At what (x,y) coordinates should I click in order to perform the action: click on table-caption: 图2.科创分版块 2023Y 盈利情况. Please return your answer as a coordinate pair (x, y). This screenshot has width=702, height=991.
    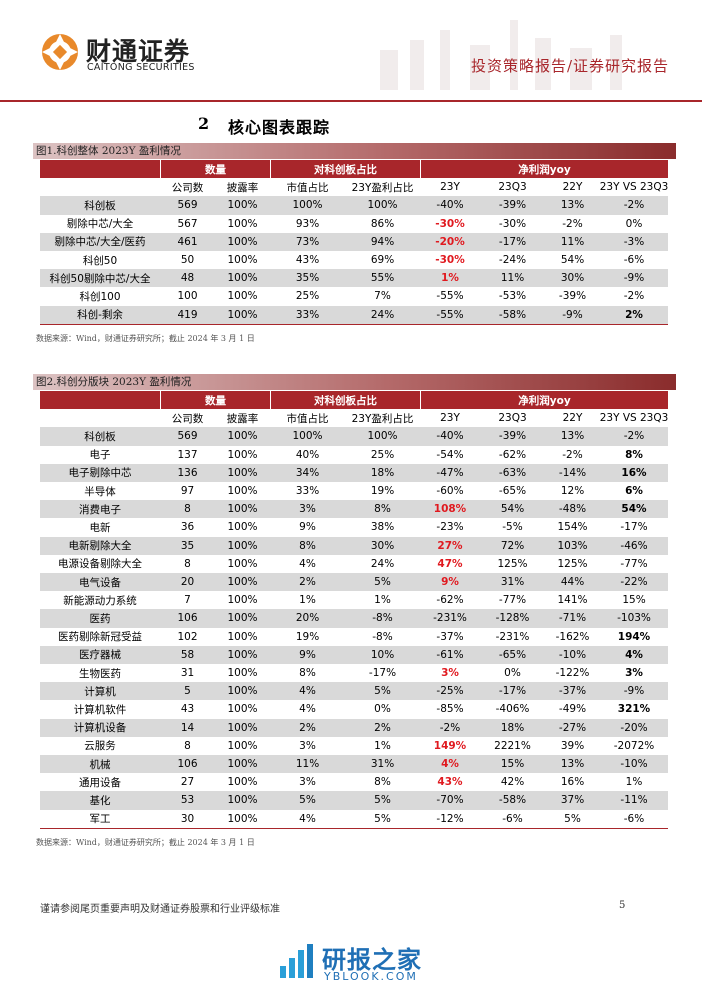
    Looking at the image, I should click on (354, 382).